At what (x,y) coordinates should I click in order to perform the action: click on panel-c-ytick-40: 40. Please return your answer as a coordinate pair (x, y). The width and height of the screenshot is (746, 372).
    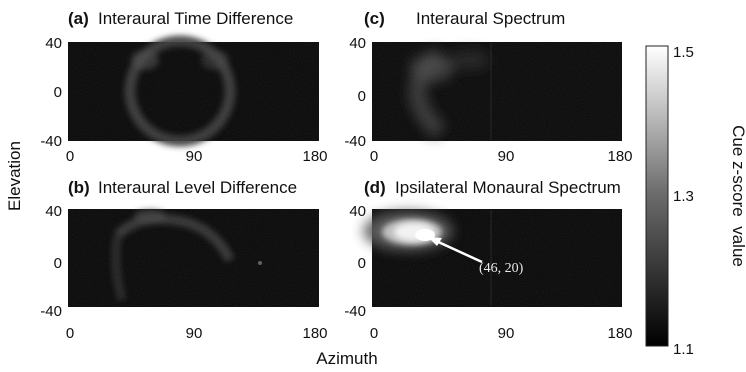
    Looking at the image, I should click on (357, 43).